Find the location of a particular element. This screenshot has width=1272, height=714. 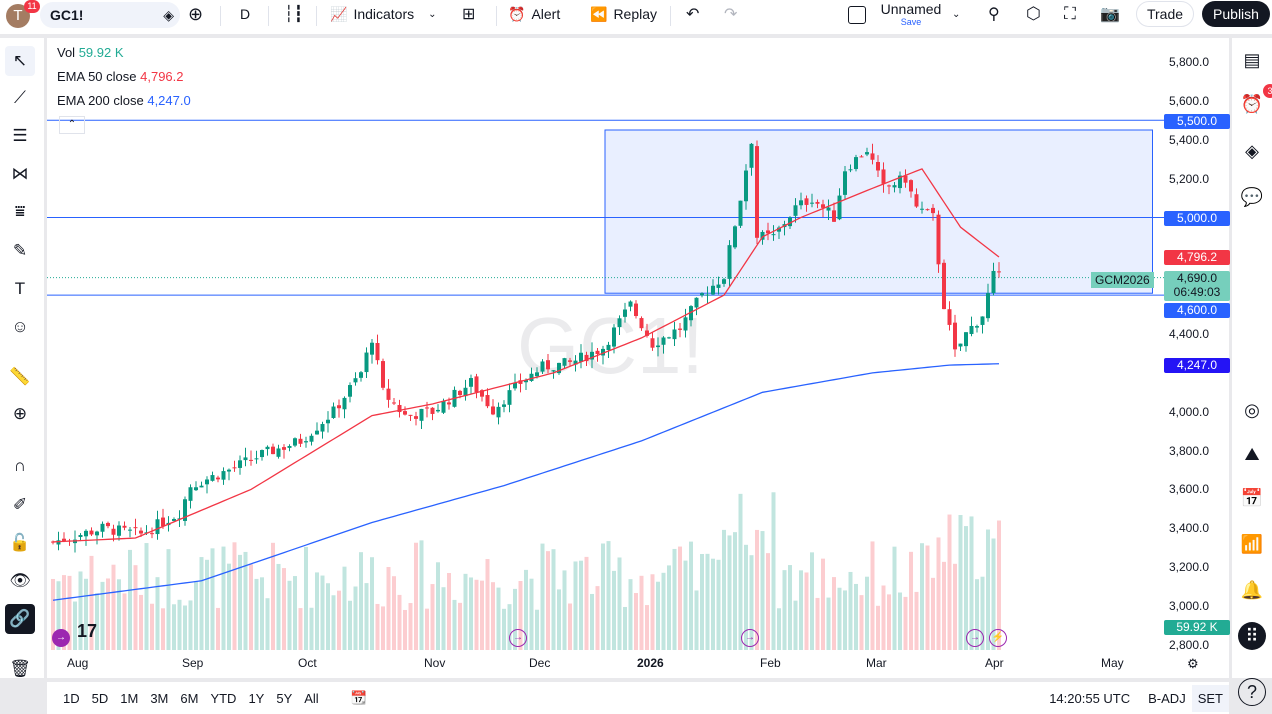

collapse-legend-button: ⌃ is located at coordinates (72, 125).